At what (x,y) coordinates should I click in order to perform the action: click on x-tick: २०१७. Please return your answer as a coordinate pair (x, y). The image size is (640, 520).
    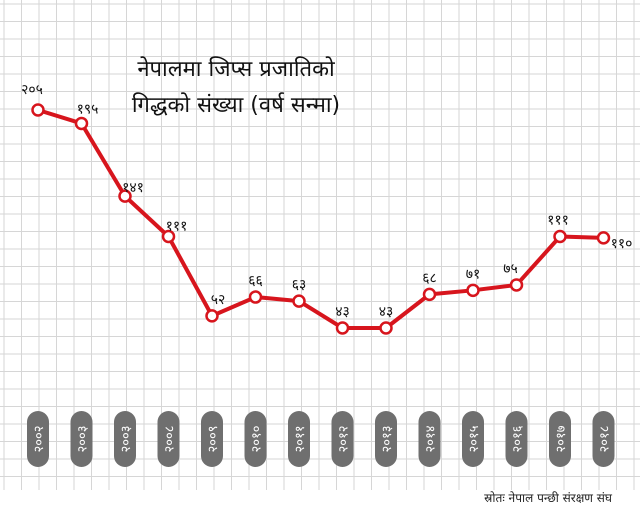
    Looking at the image, I should click on (560, 439).